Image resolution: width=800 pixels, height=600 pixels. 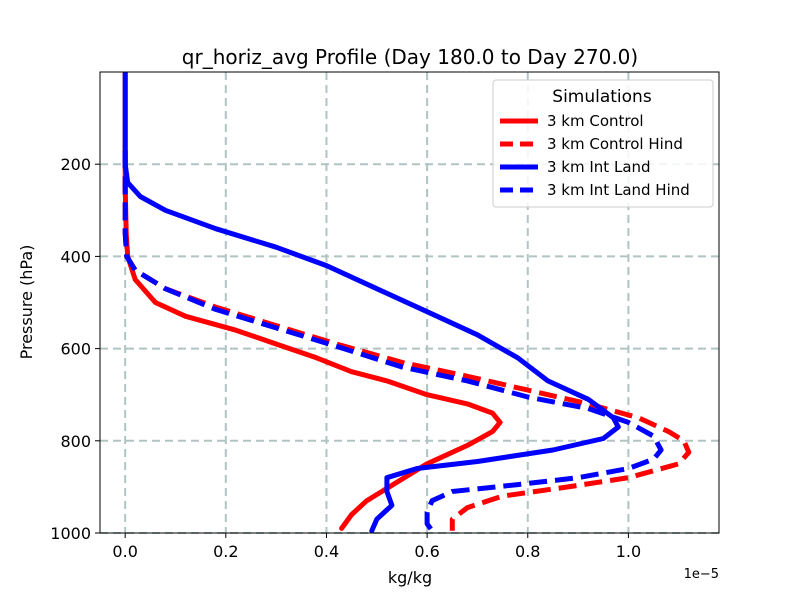 I want to click on y-tick-label: 200, so click(x=75, y=164).